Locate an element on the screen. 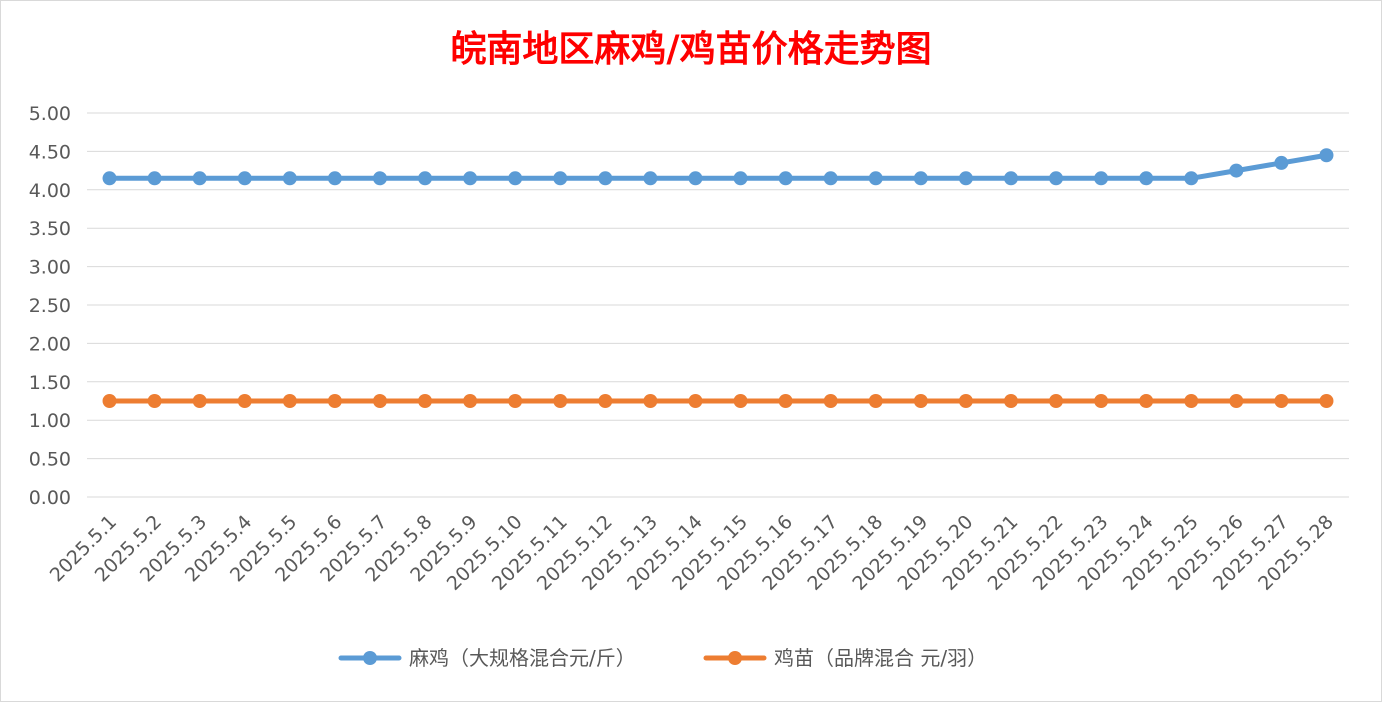  chart-title: 皖南地区麻鸡/鸡苗价格走势图 is located at coordinates (690, 49).